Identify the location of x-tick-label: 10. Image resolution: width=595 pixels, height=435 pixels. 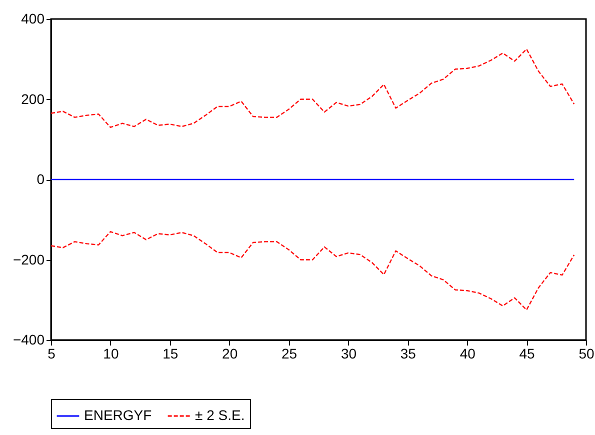
(111, 354).